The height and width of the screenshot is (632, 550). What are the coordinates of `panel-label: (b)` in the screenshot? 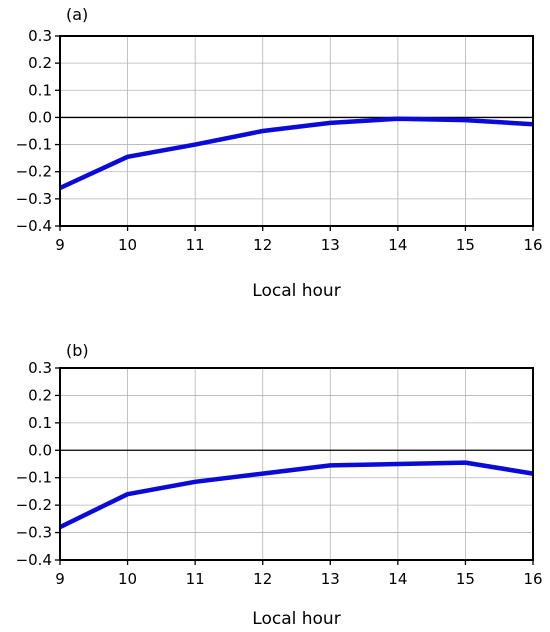 It's located at (77, 350).